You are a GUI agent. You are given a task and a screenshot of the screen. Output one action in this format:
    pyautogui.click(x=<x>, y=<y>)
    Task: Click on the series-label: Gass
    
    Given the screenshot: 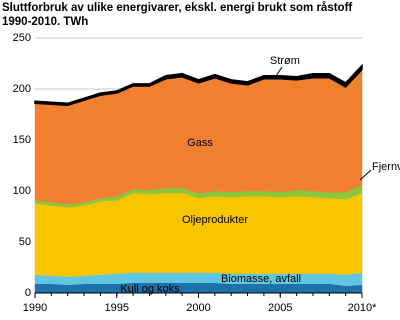 What is the action you would take?
    pyautogui.click(x=200, y=143)
    